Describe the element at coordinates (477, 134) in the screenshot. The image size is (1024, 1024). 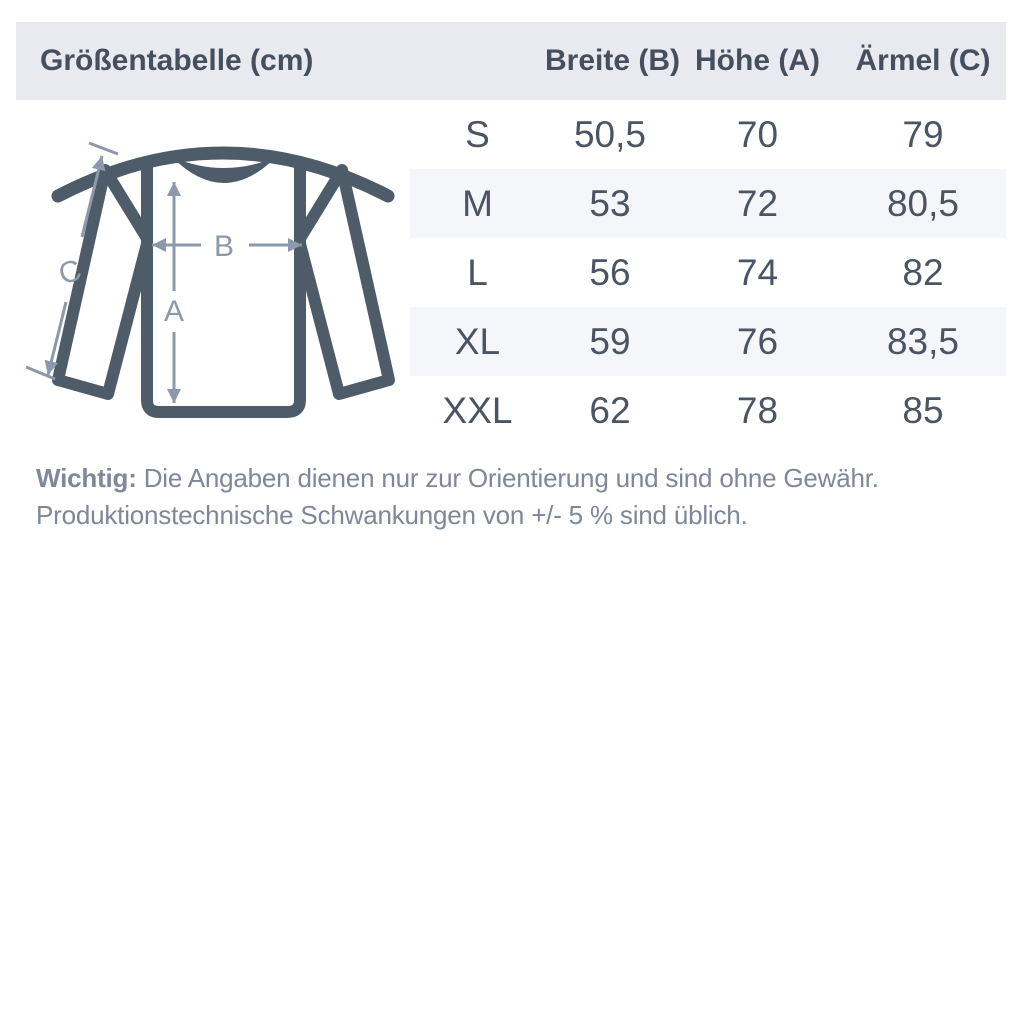
I see `cell-size: S` at that location.